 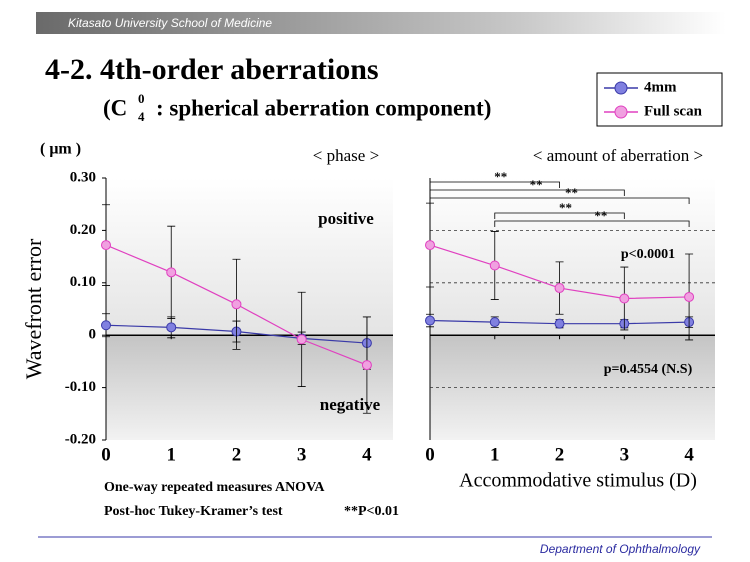 I want to click on y-tick-label: -0.10, so click(x=80, y=387).